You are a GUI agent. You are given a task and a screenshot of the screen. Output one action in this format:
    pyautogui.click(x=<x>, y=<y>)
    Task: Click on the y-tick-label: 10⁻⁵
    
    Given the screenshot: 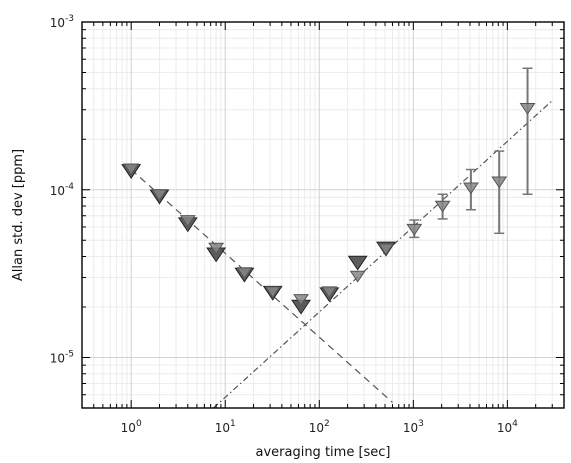 What is the action you would take?
    pyautogui.click(x=62, y=358)
    